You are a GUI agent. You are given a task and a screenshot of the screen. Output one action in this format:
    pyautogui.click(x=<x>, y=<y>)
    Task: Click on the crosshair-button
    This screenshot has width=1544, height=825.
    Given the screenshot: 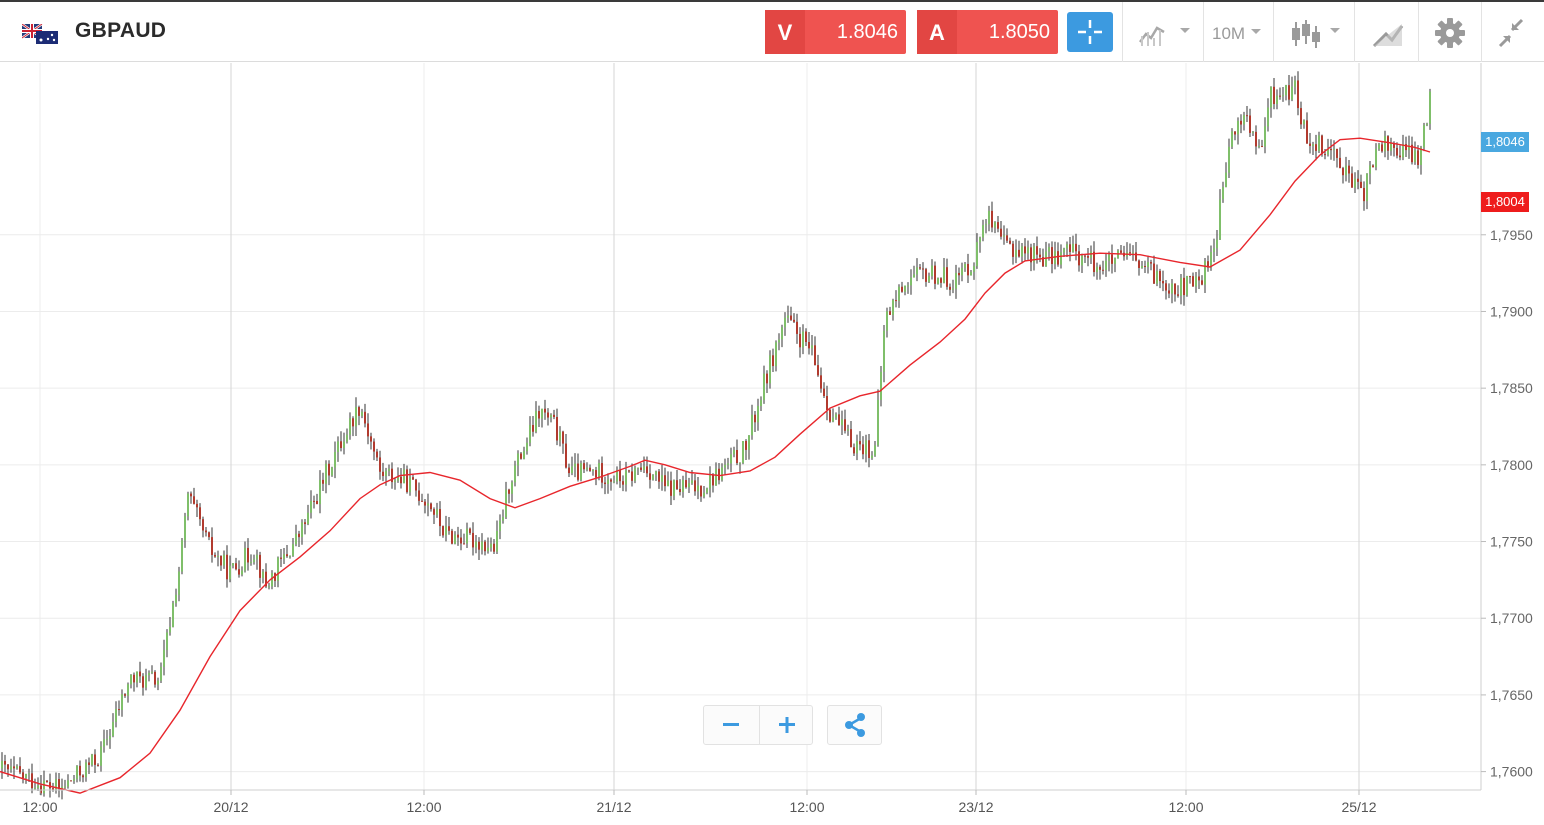 What is the action you would take?
    pyautogui.click(x=1090, y=32)
    